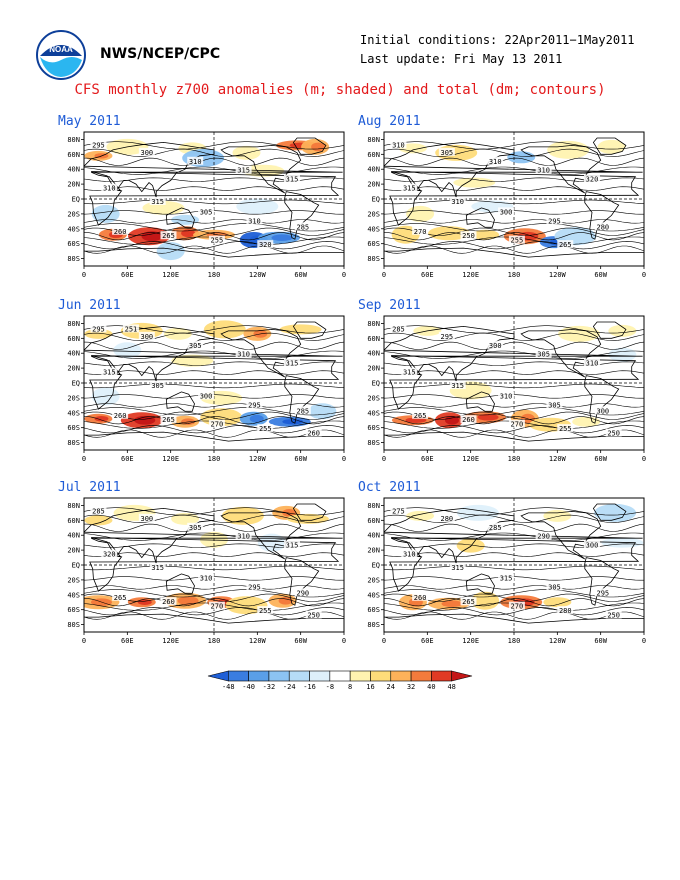 Image resolution: width=680 pixels, height=880 pixels. I want to click on contour-label: 300, so click(495, 346).